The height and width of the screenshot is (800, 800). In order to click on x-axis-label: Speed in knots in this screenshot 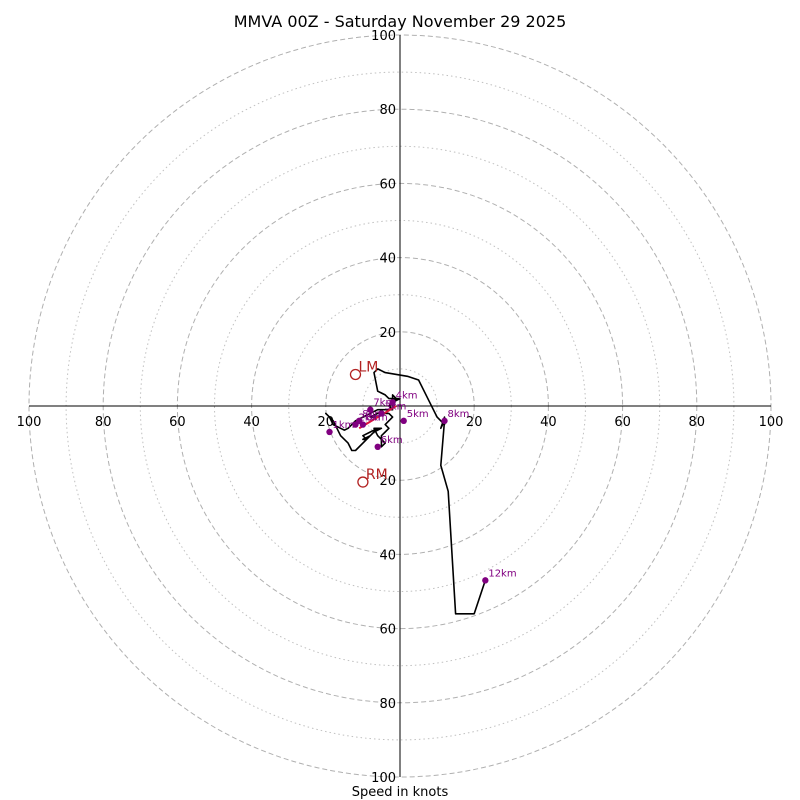, I will do `click(400, 792)`.